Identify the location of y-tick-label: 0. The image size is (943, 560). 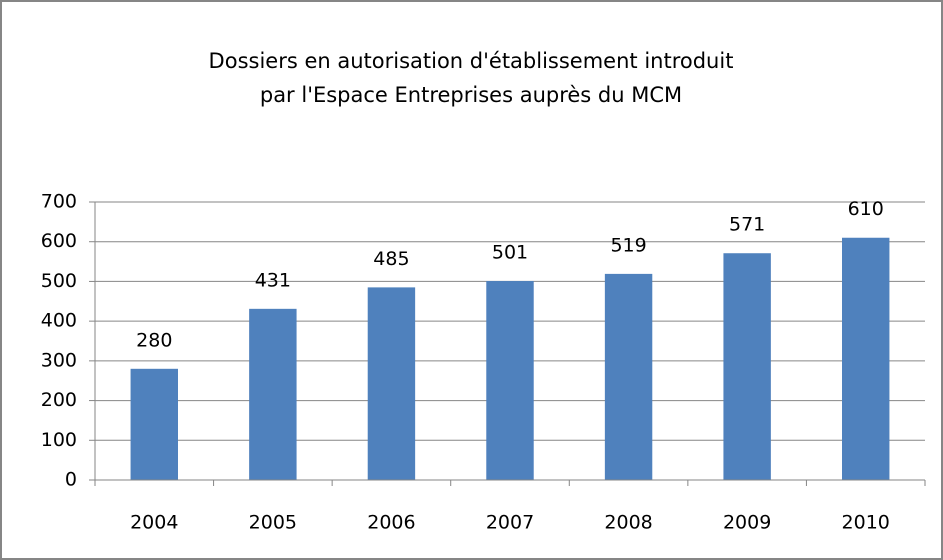
(71, 480).